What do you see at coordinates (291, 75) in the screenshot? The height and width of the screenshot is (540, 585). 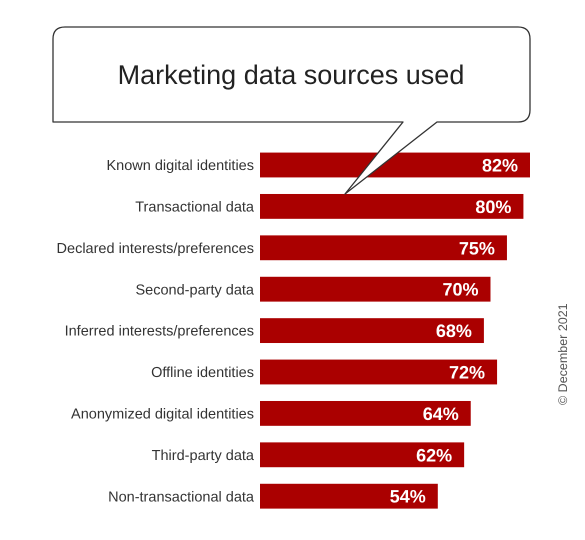 I see `chart-title: Marketing data sources used` at bounding box center [291, 75].